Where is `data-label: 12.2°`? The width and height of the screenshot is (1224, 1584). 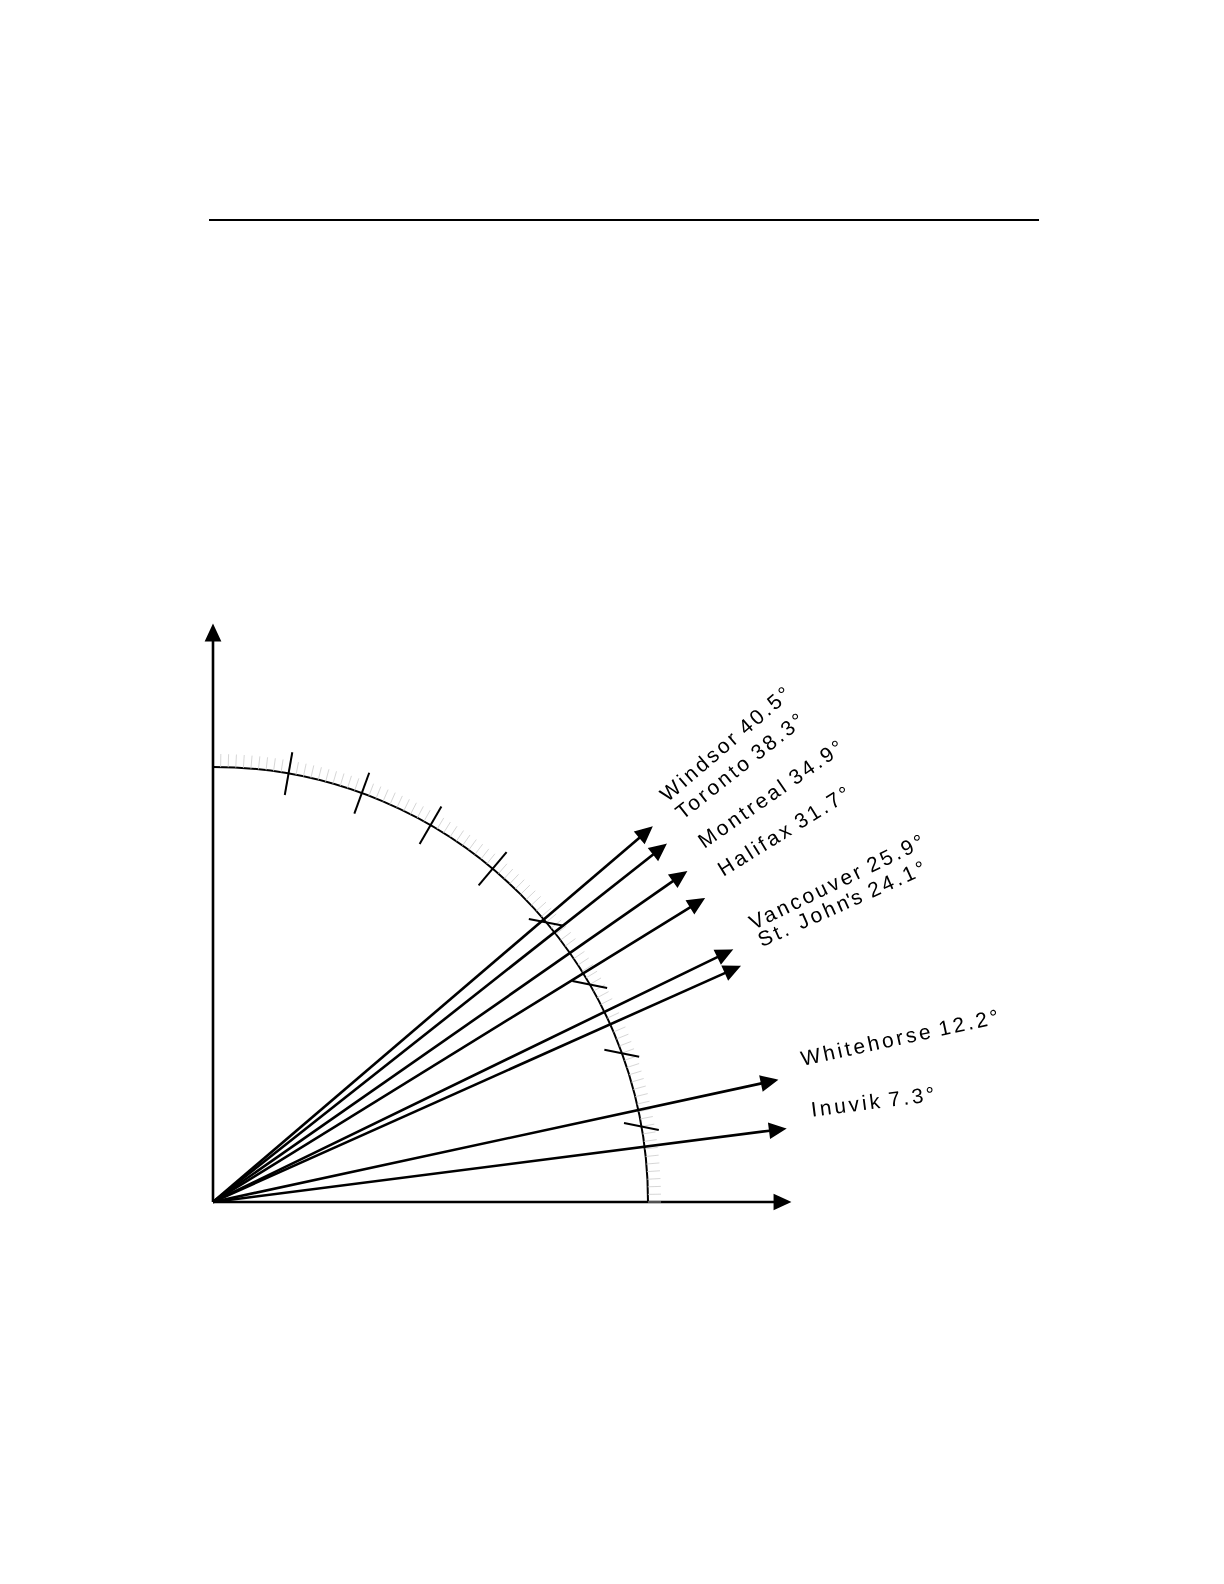
data-label: 12.2° is located at coordinates (968, 1022).